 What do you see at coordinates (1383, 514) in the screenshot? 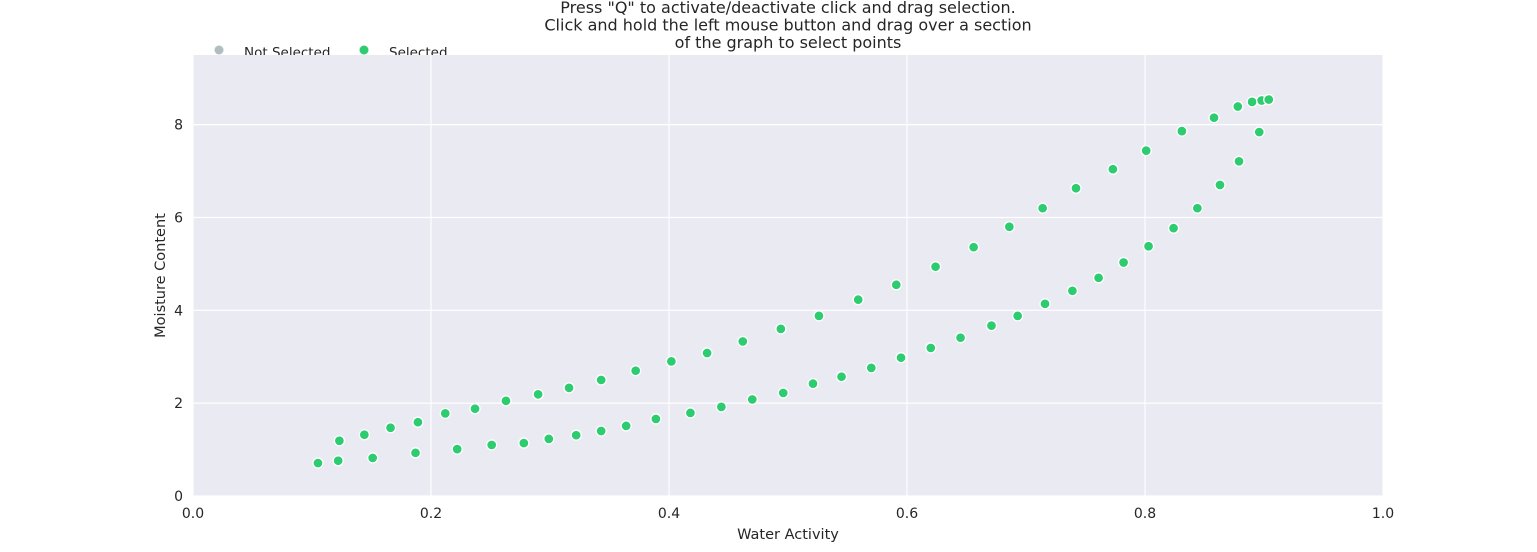
I see `x-tick-label: 1.0` at bounding box center [1383, 514].